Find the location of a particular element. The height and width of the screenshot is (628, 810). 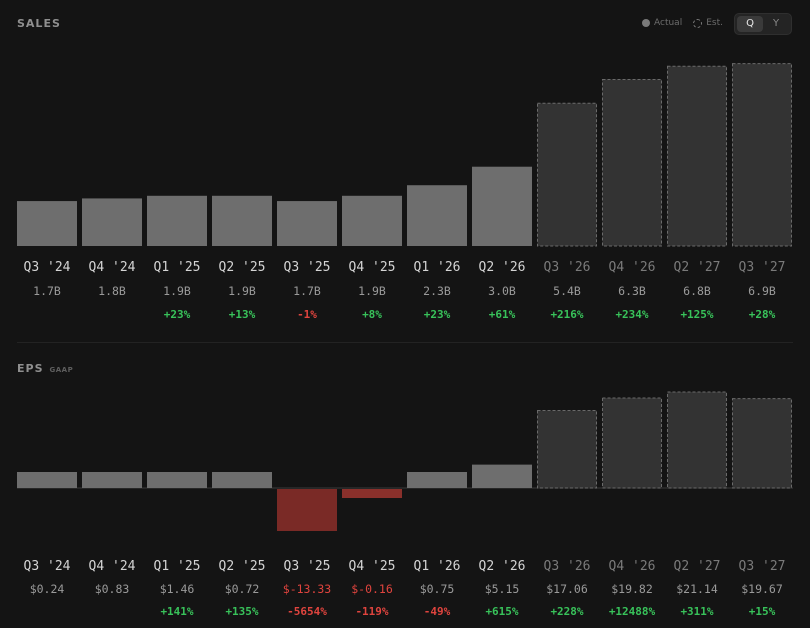

sales-value-label: 3.0B is located at coordinates (502, 291).